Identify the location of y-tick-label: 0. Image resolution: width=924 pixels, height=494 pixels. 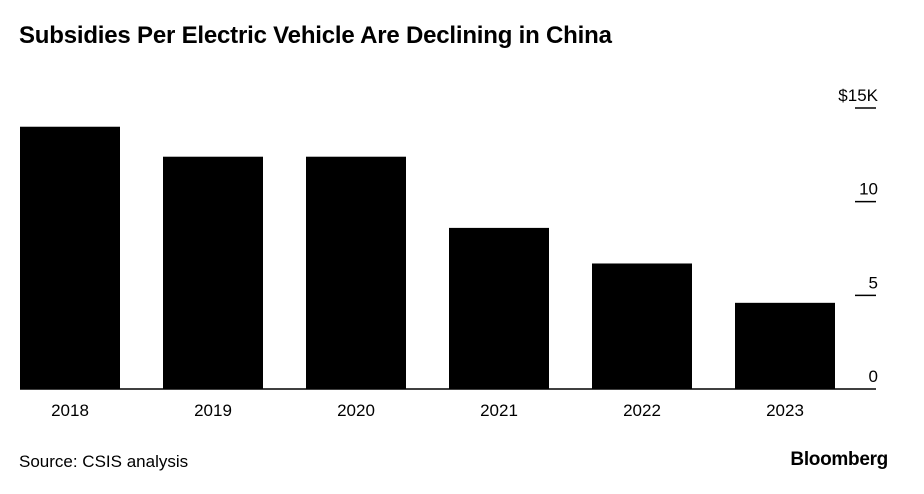
(873, 376).